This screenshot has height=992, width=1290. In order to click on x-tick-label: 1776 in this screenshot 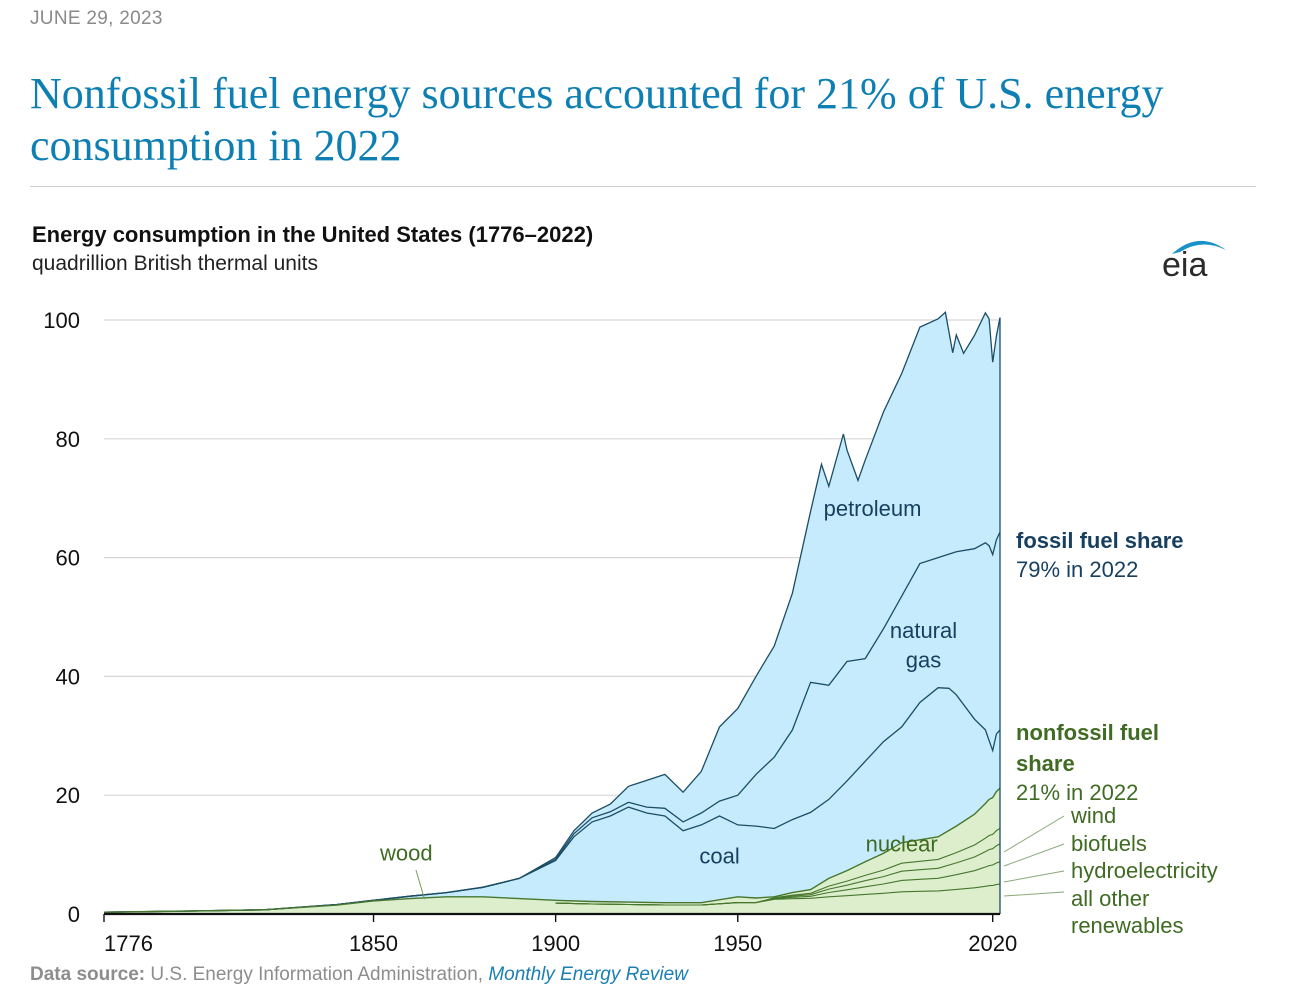, I will do `click(128, 943)`.